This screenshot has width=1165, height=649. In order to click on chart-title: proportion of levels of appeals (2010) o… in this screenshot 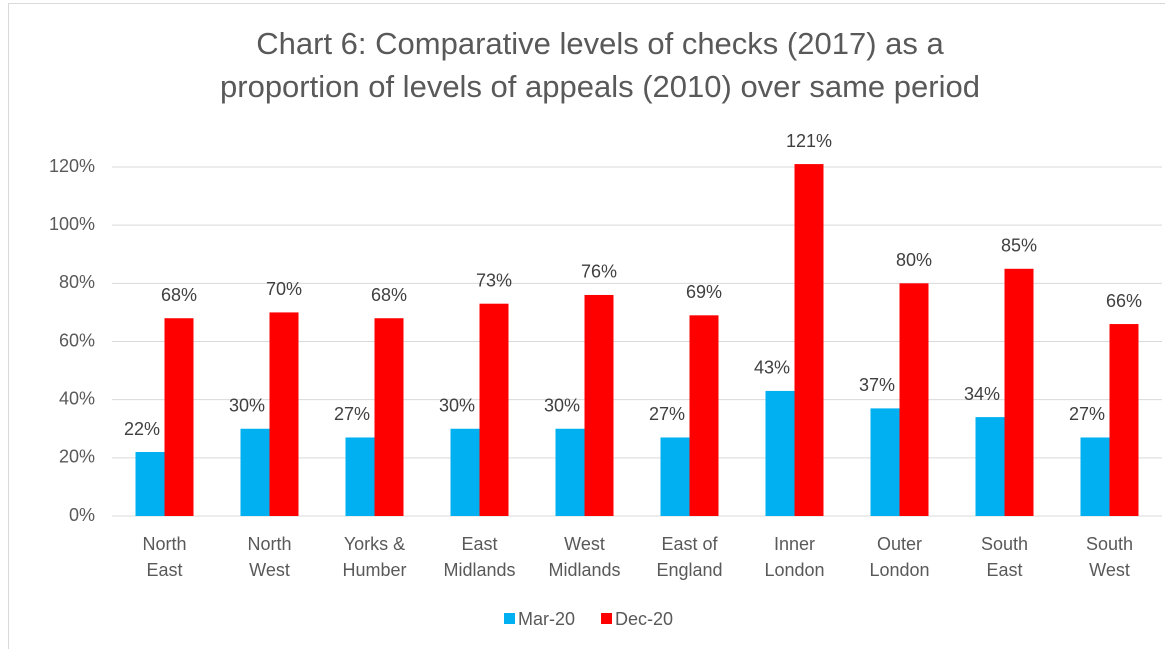, I will do `click(600, 86)`.